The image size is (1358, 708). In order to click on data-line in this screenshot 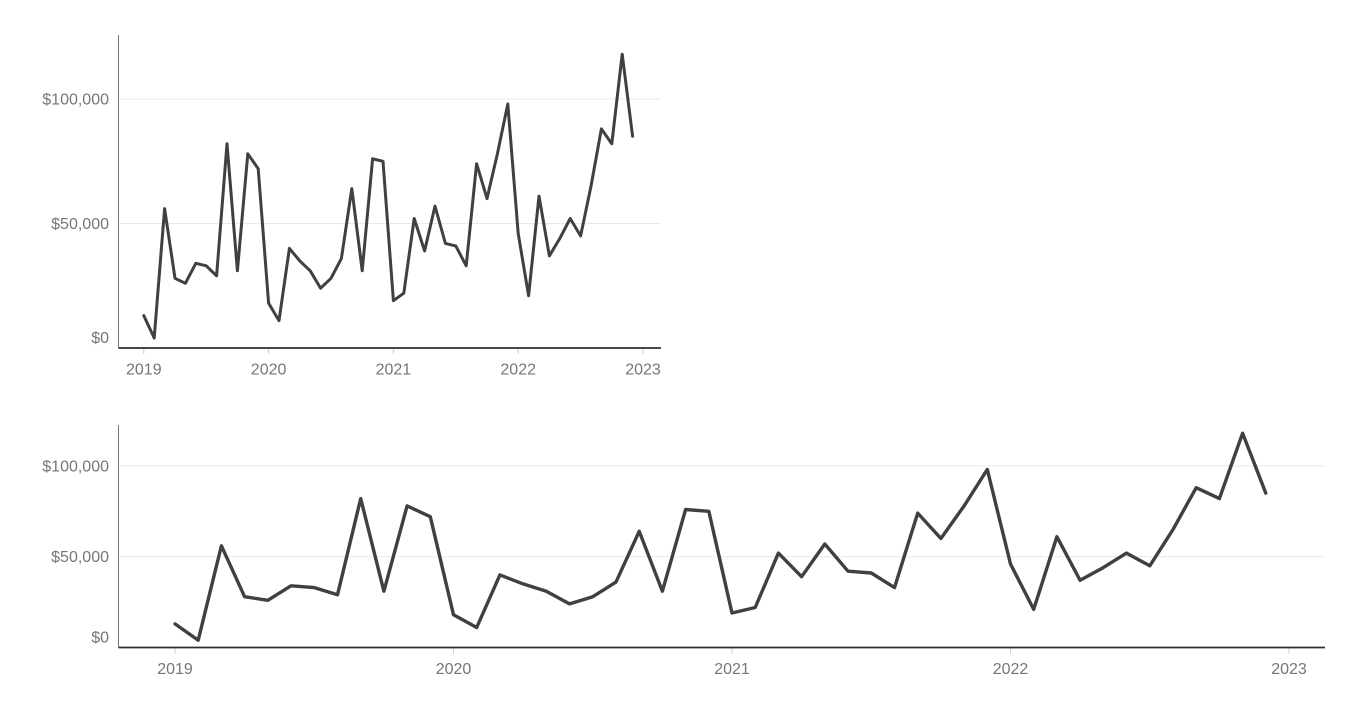, I will do `click(388, 196)`.